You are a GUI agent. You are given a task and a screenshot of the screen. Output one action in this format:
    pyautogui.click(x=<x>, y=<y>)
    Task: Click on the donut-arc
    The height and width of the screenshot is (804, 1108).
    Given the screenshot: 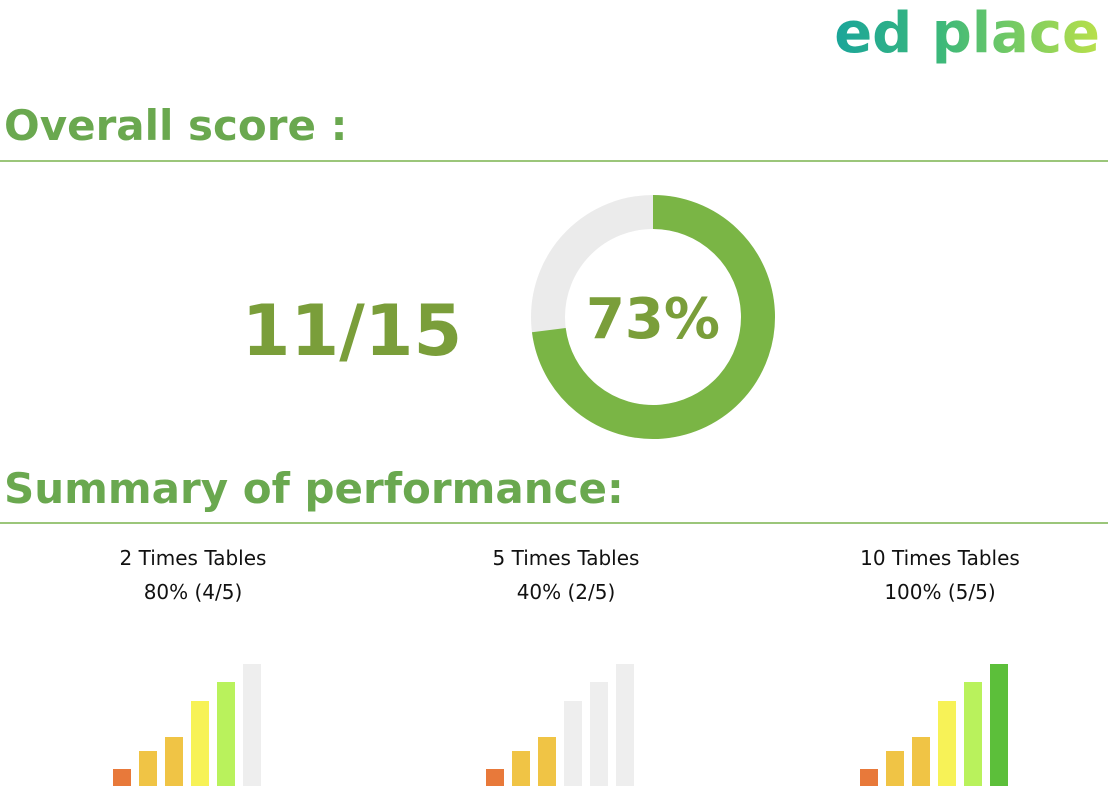 What is the action you would take?
    pyautogui.click(x=653, y=317)
    